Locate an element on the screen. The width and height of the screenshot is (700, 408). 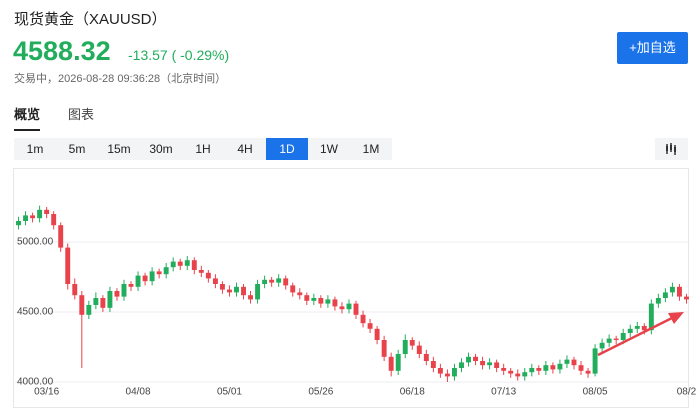
interval-button: 1m is located at coordinates (35, 149).